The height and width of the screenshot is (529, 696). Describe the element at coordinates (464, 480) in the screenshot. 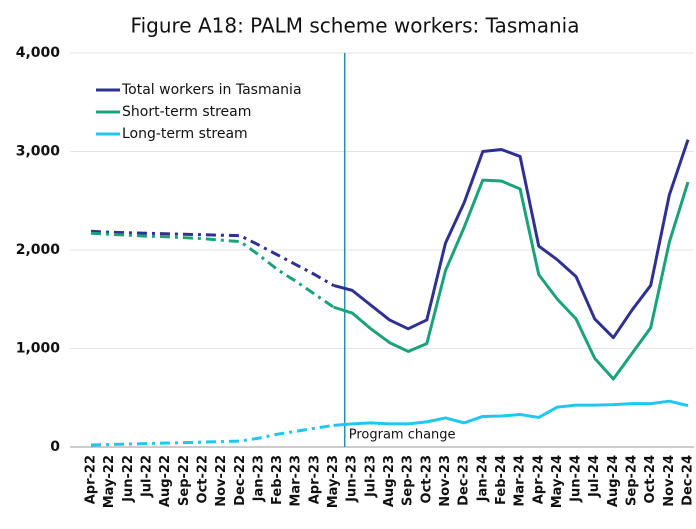

I see `x-tick-label: Dec-23` at that location.